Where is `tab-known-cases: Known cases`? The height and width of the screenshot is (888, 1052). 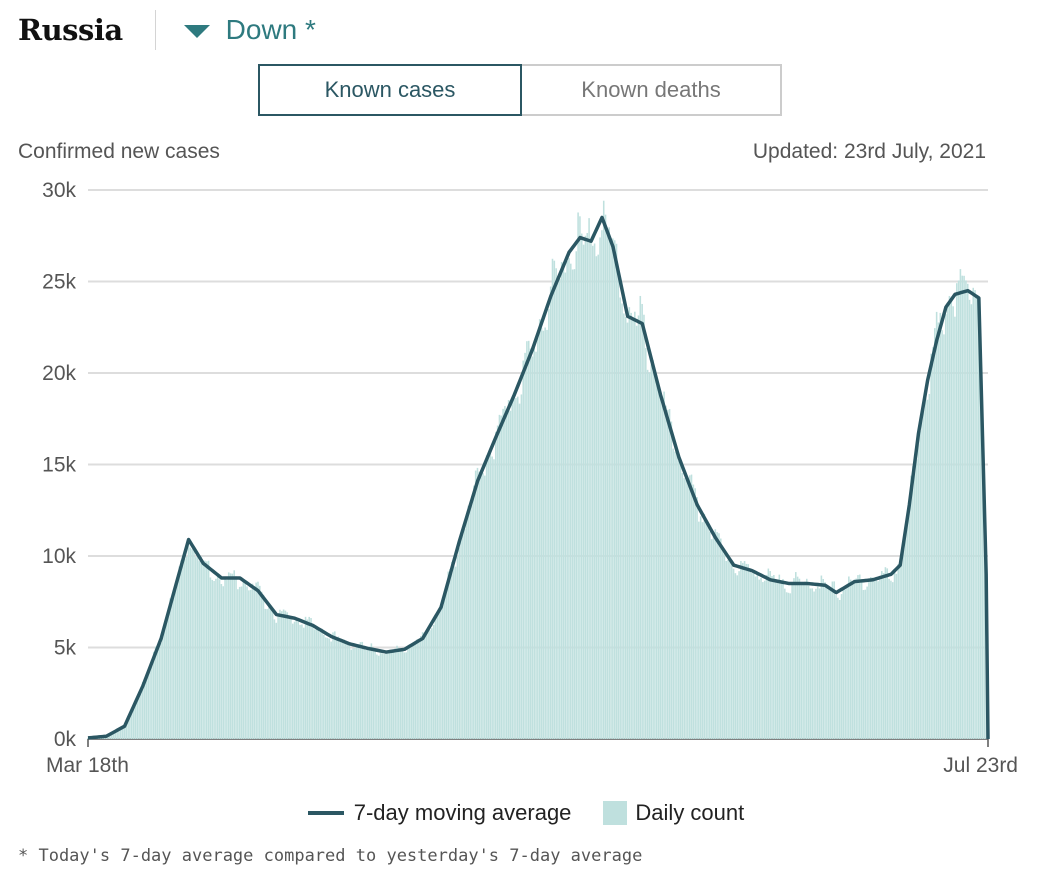 tab-known-cases: Known cases is located at coordinates (390, 90).